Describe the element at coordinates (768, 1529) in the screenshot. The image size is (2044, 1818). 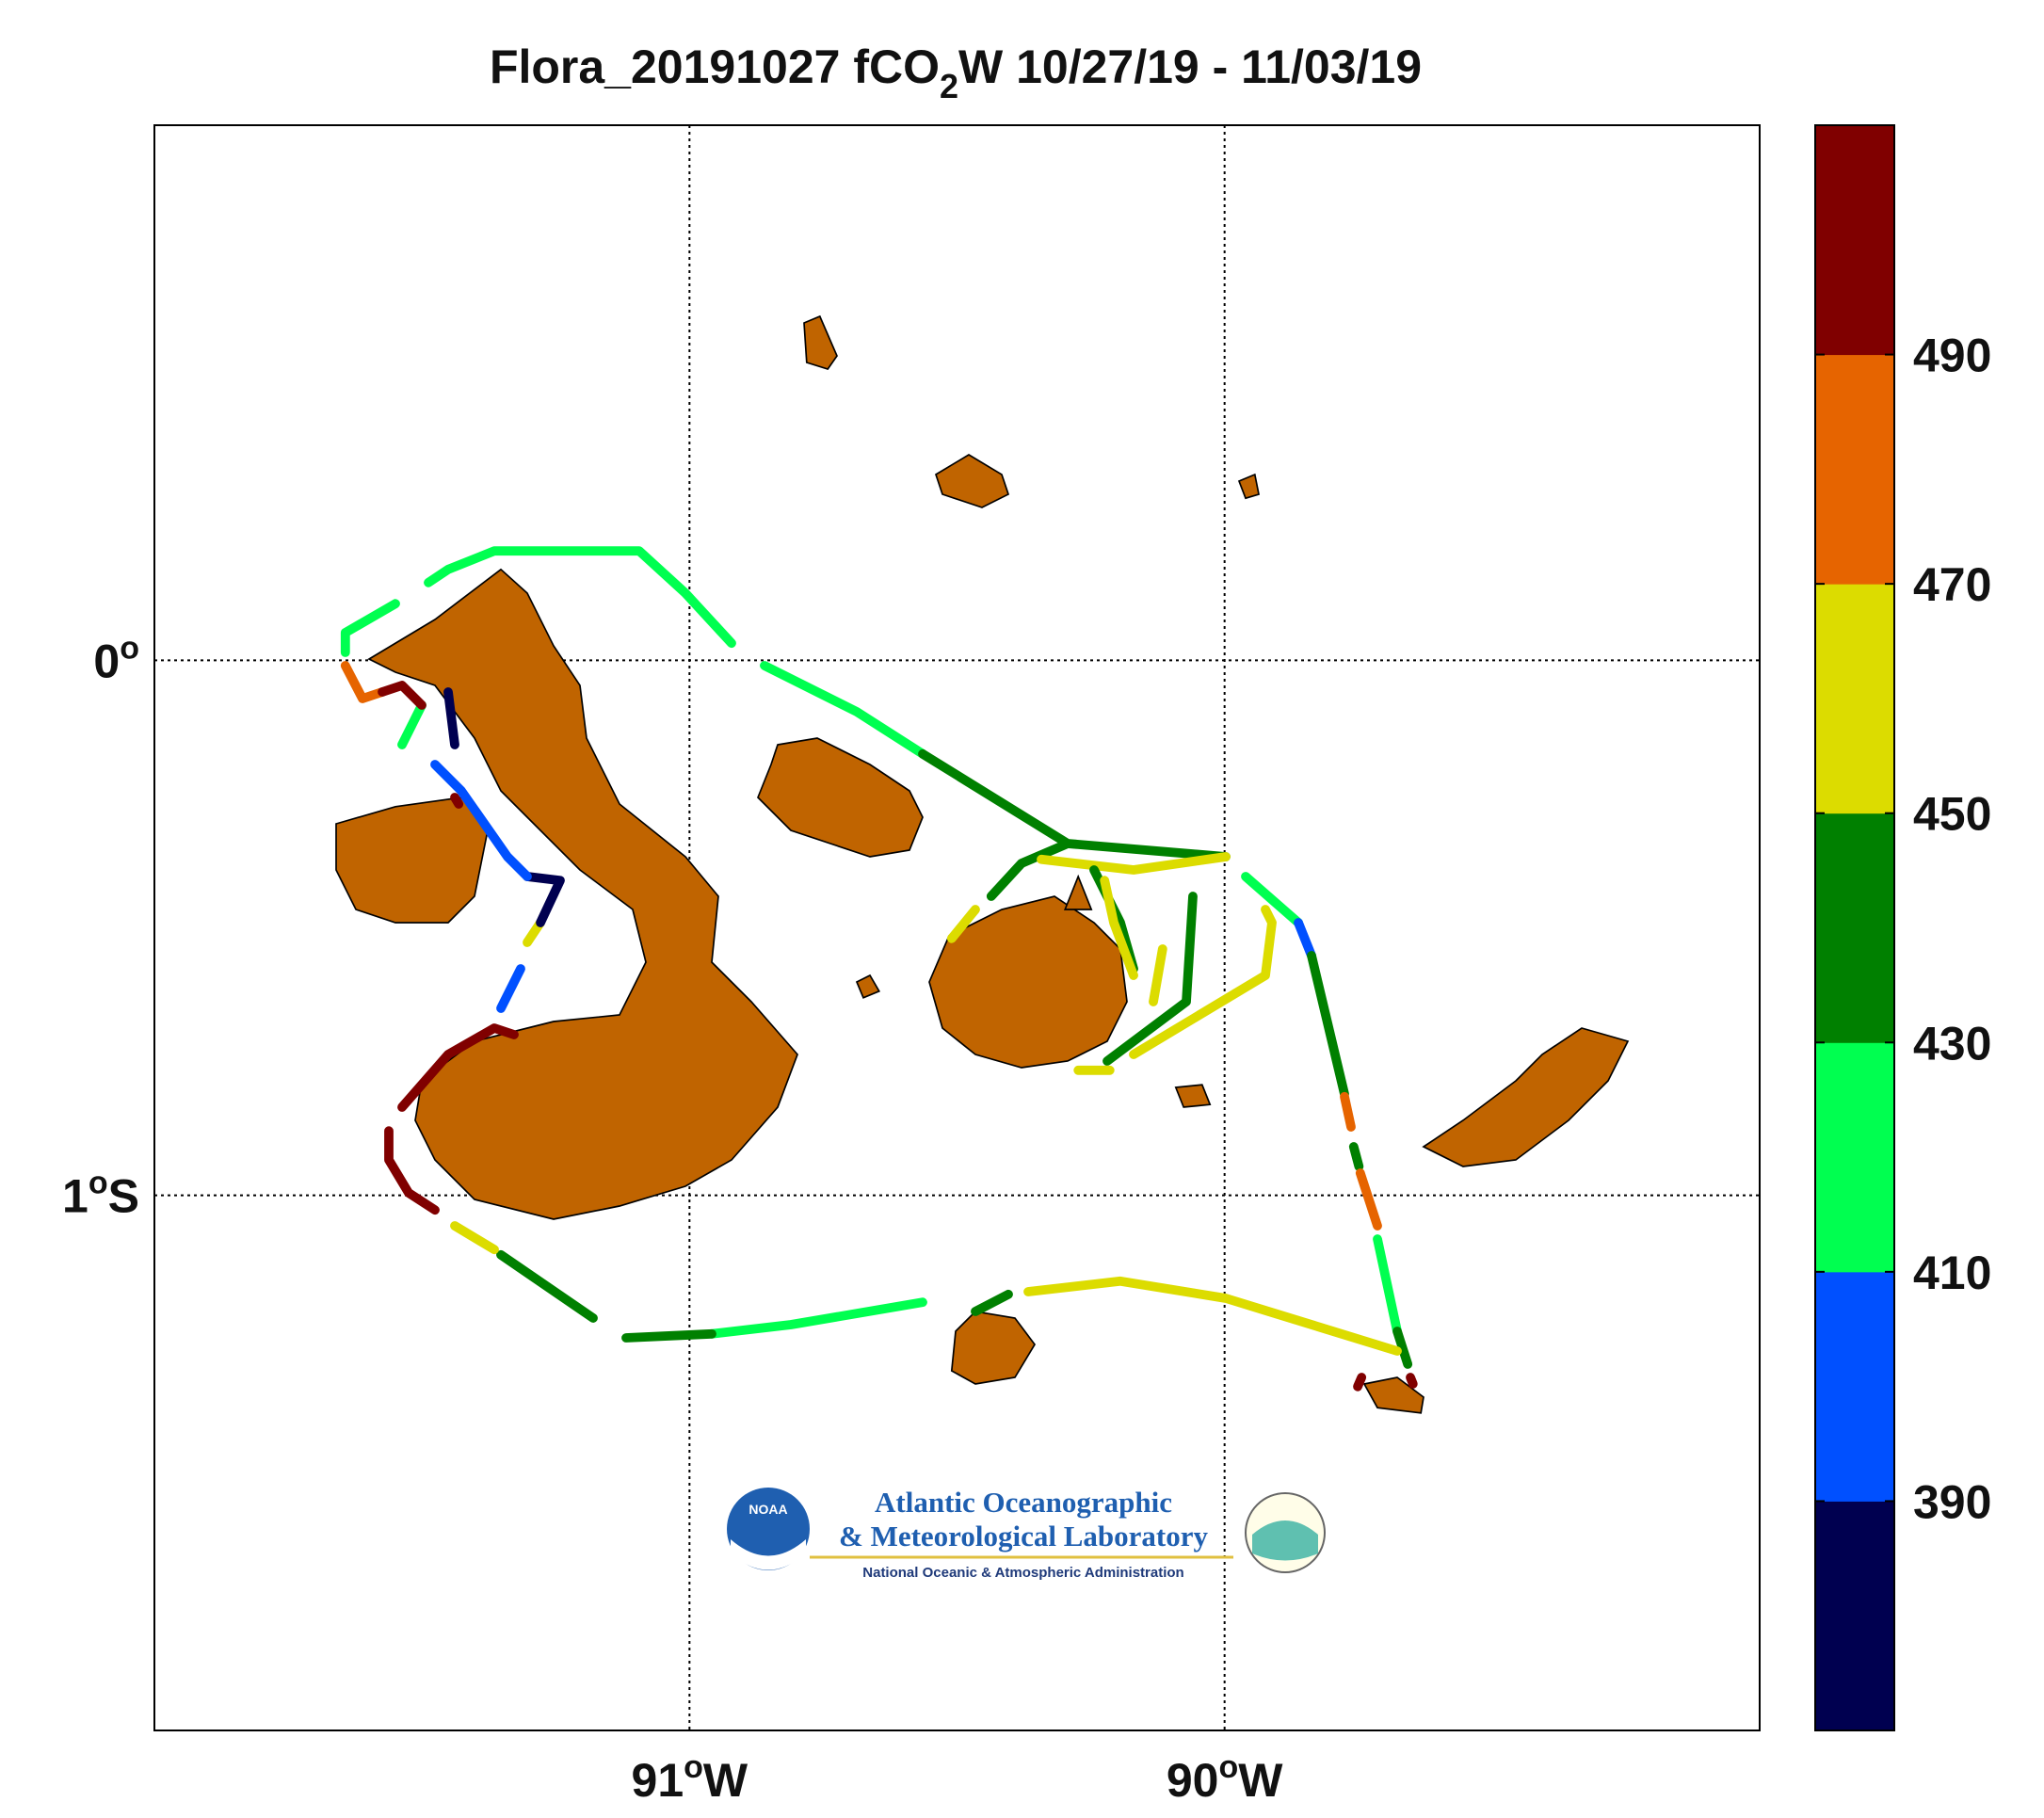
I see `noaa-emblem` at that location.